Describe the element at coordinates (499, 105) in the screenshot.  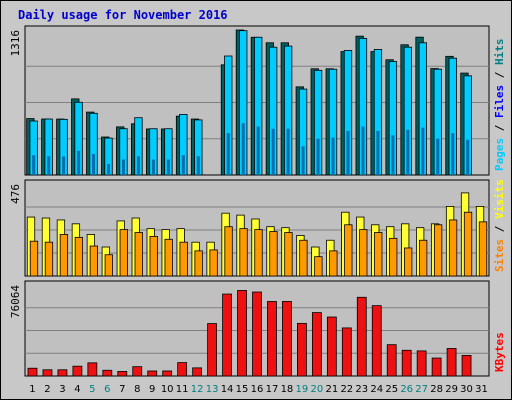
I see `side-legend: Pages / Files / Hits` at that location.